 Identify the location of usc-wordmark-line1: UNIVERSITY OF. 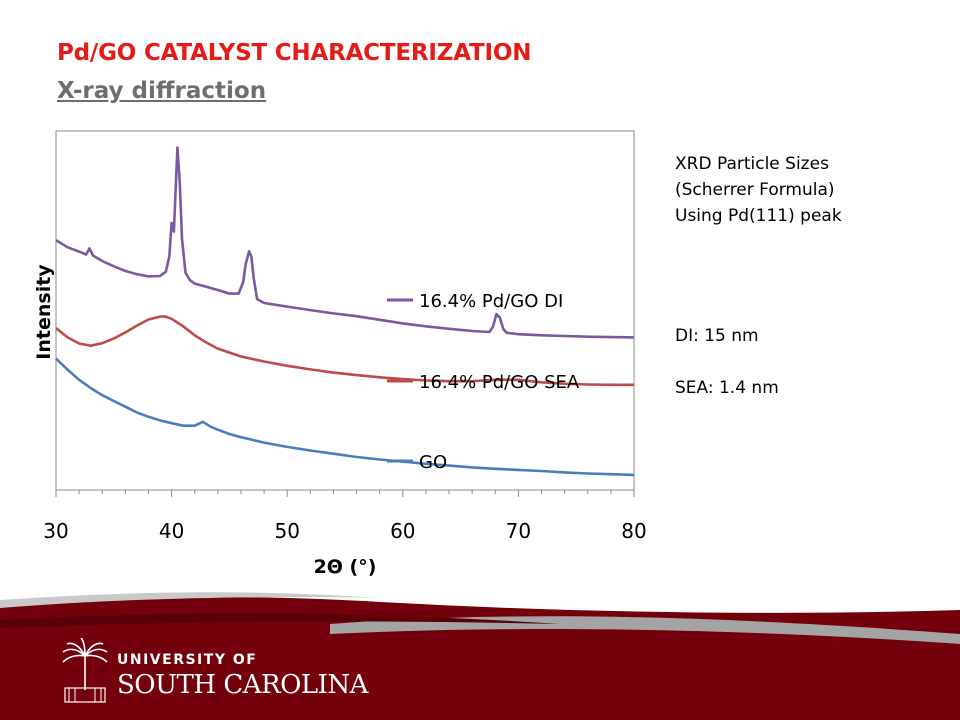
(187, 660).